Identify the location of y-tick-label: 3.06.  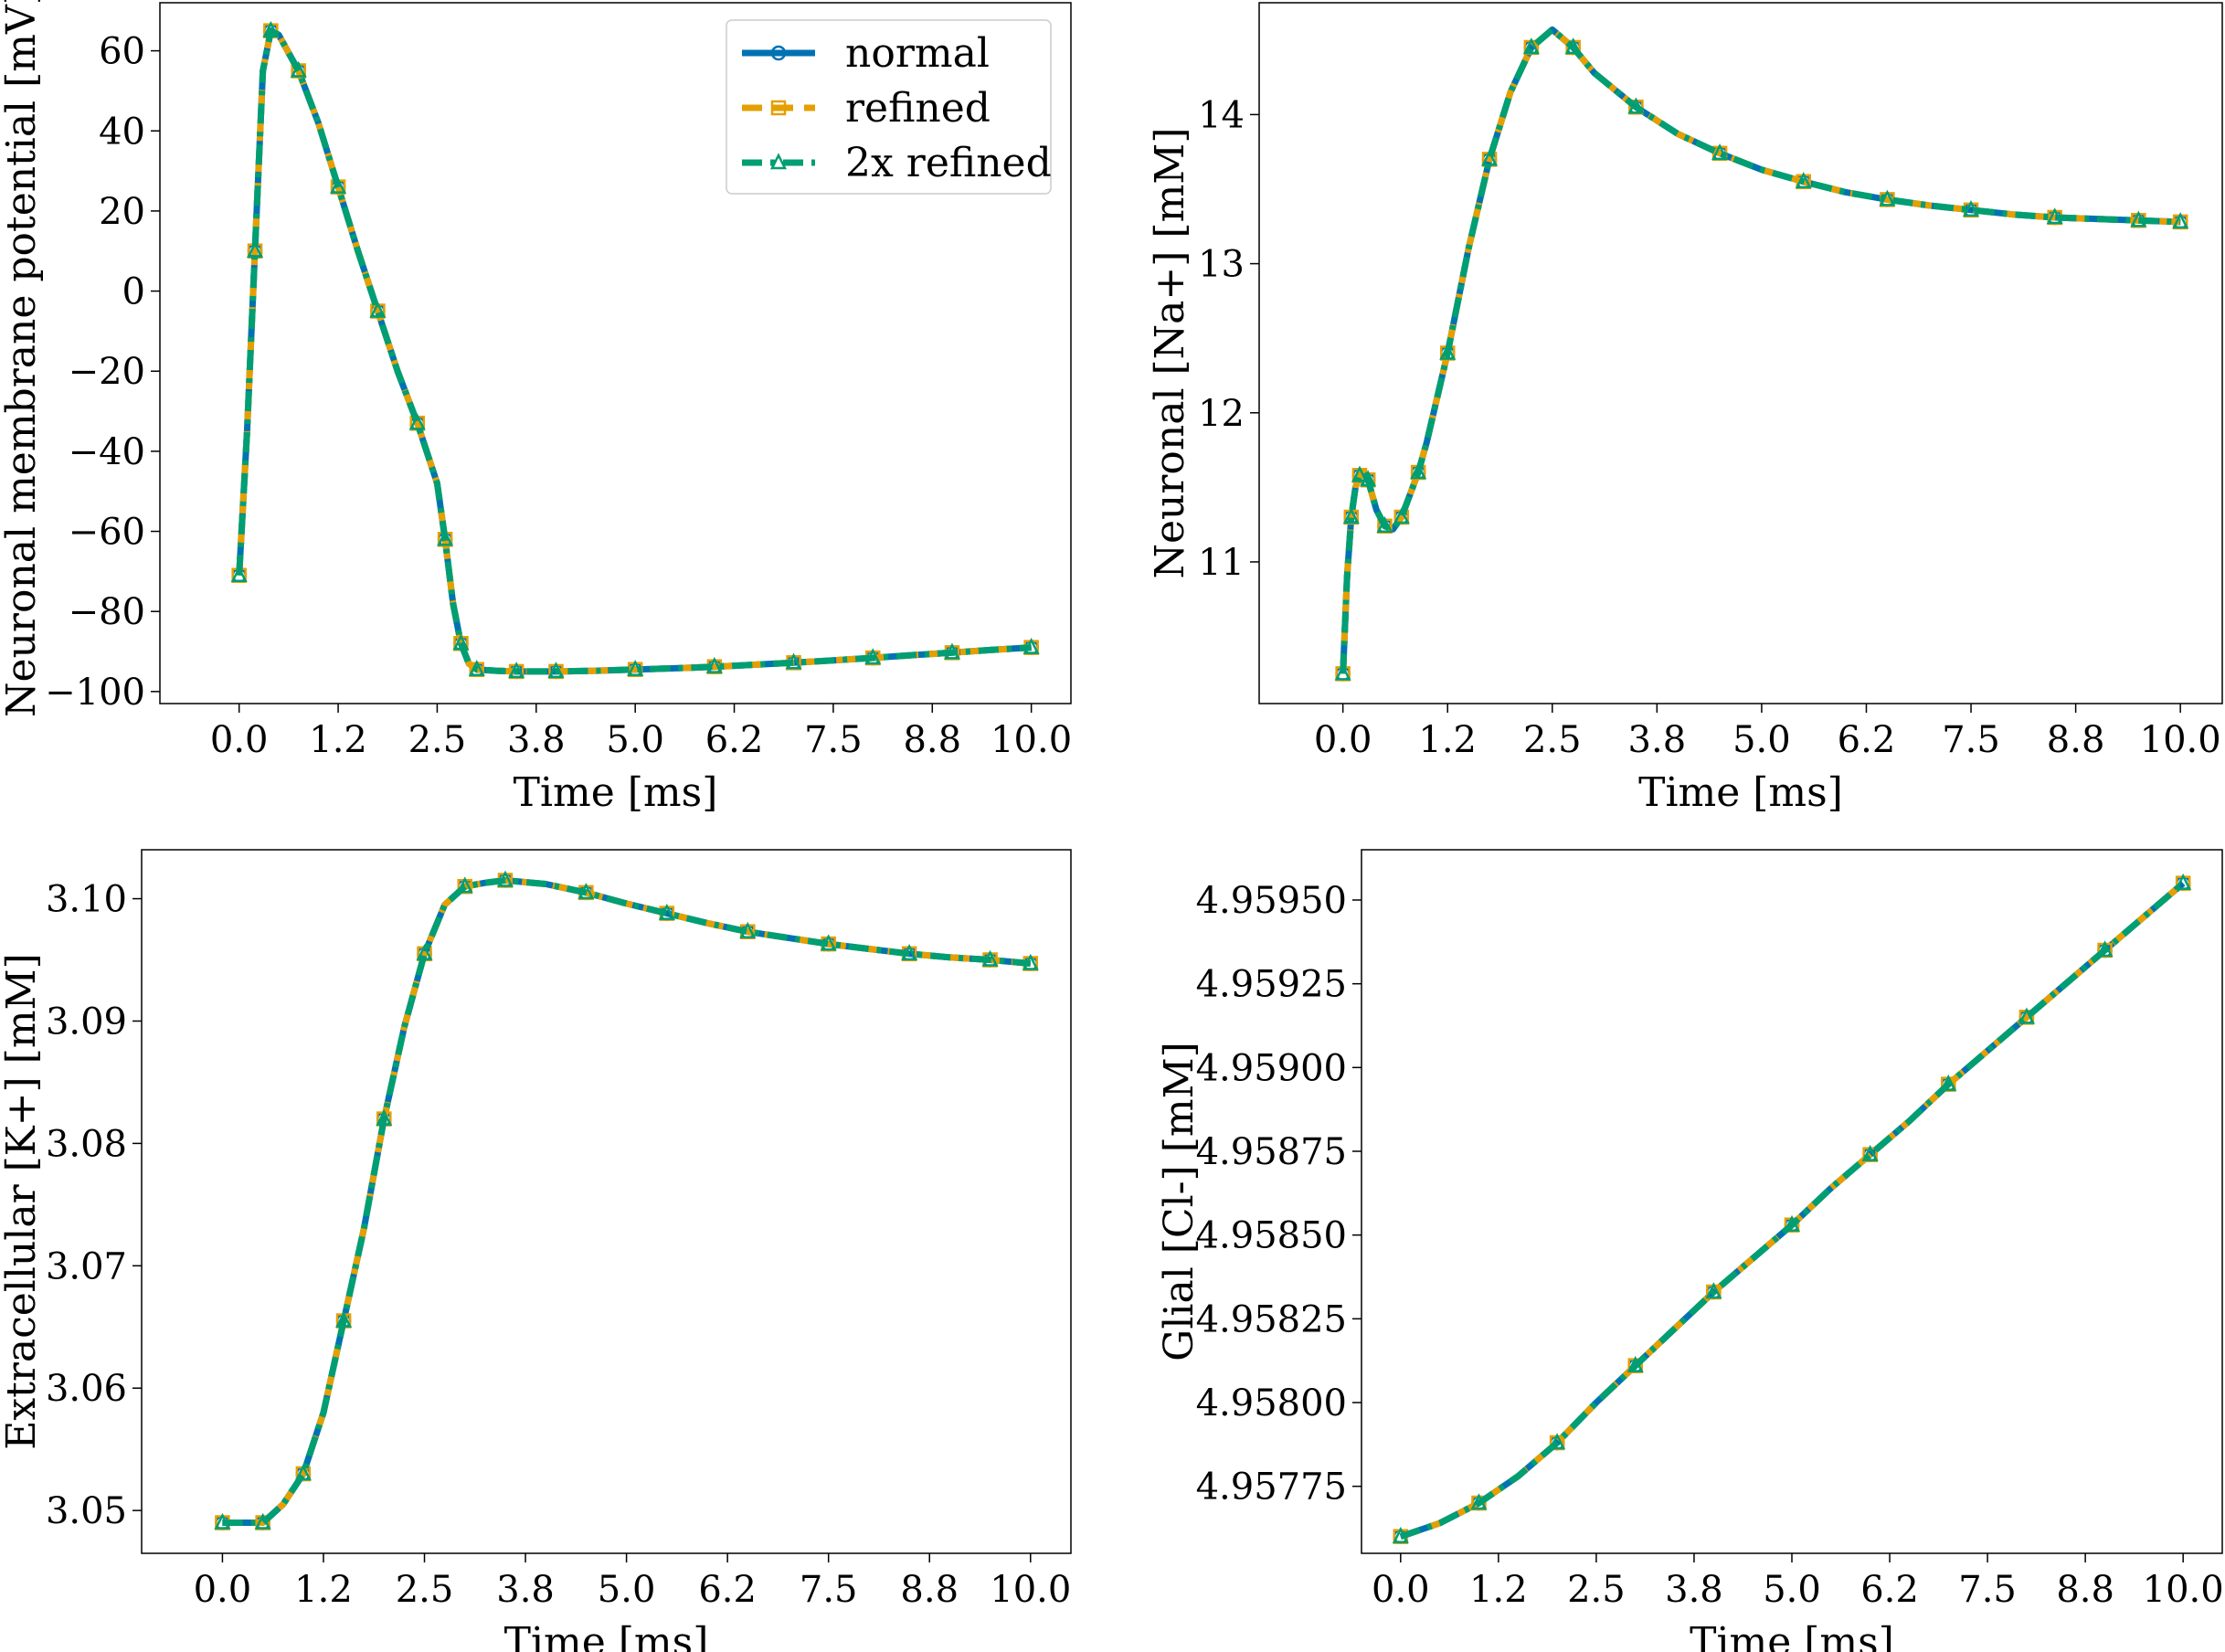
(86, 1389).